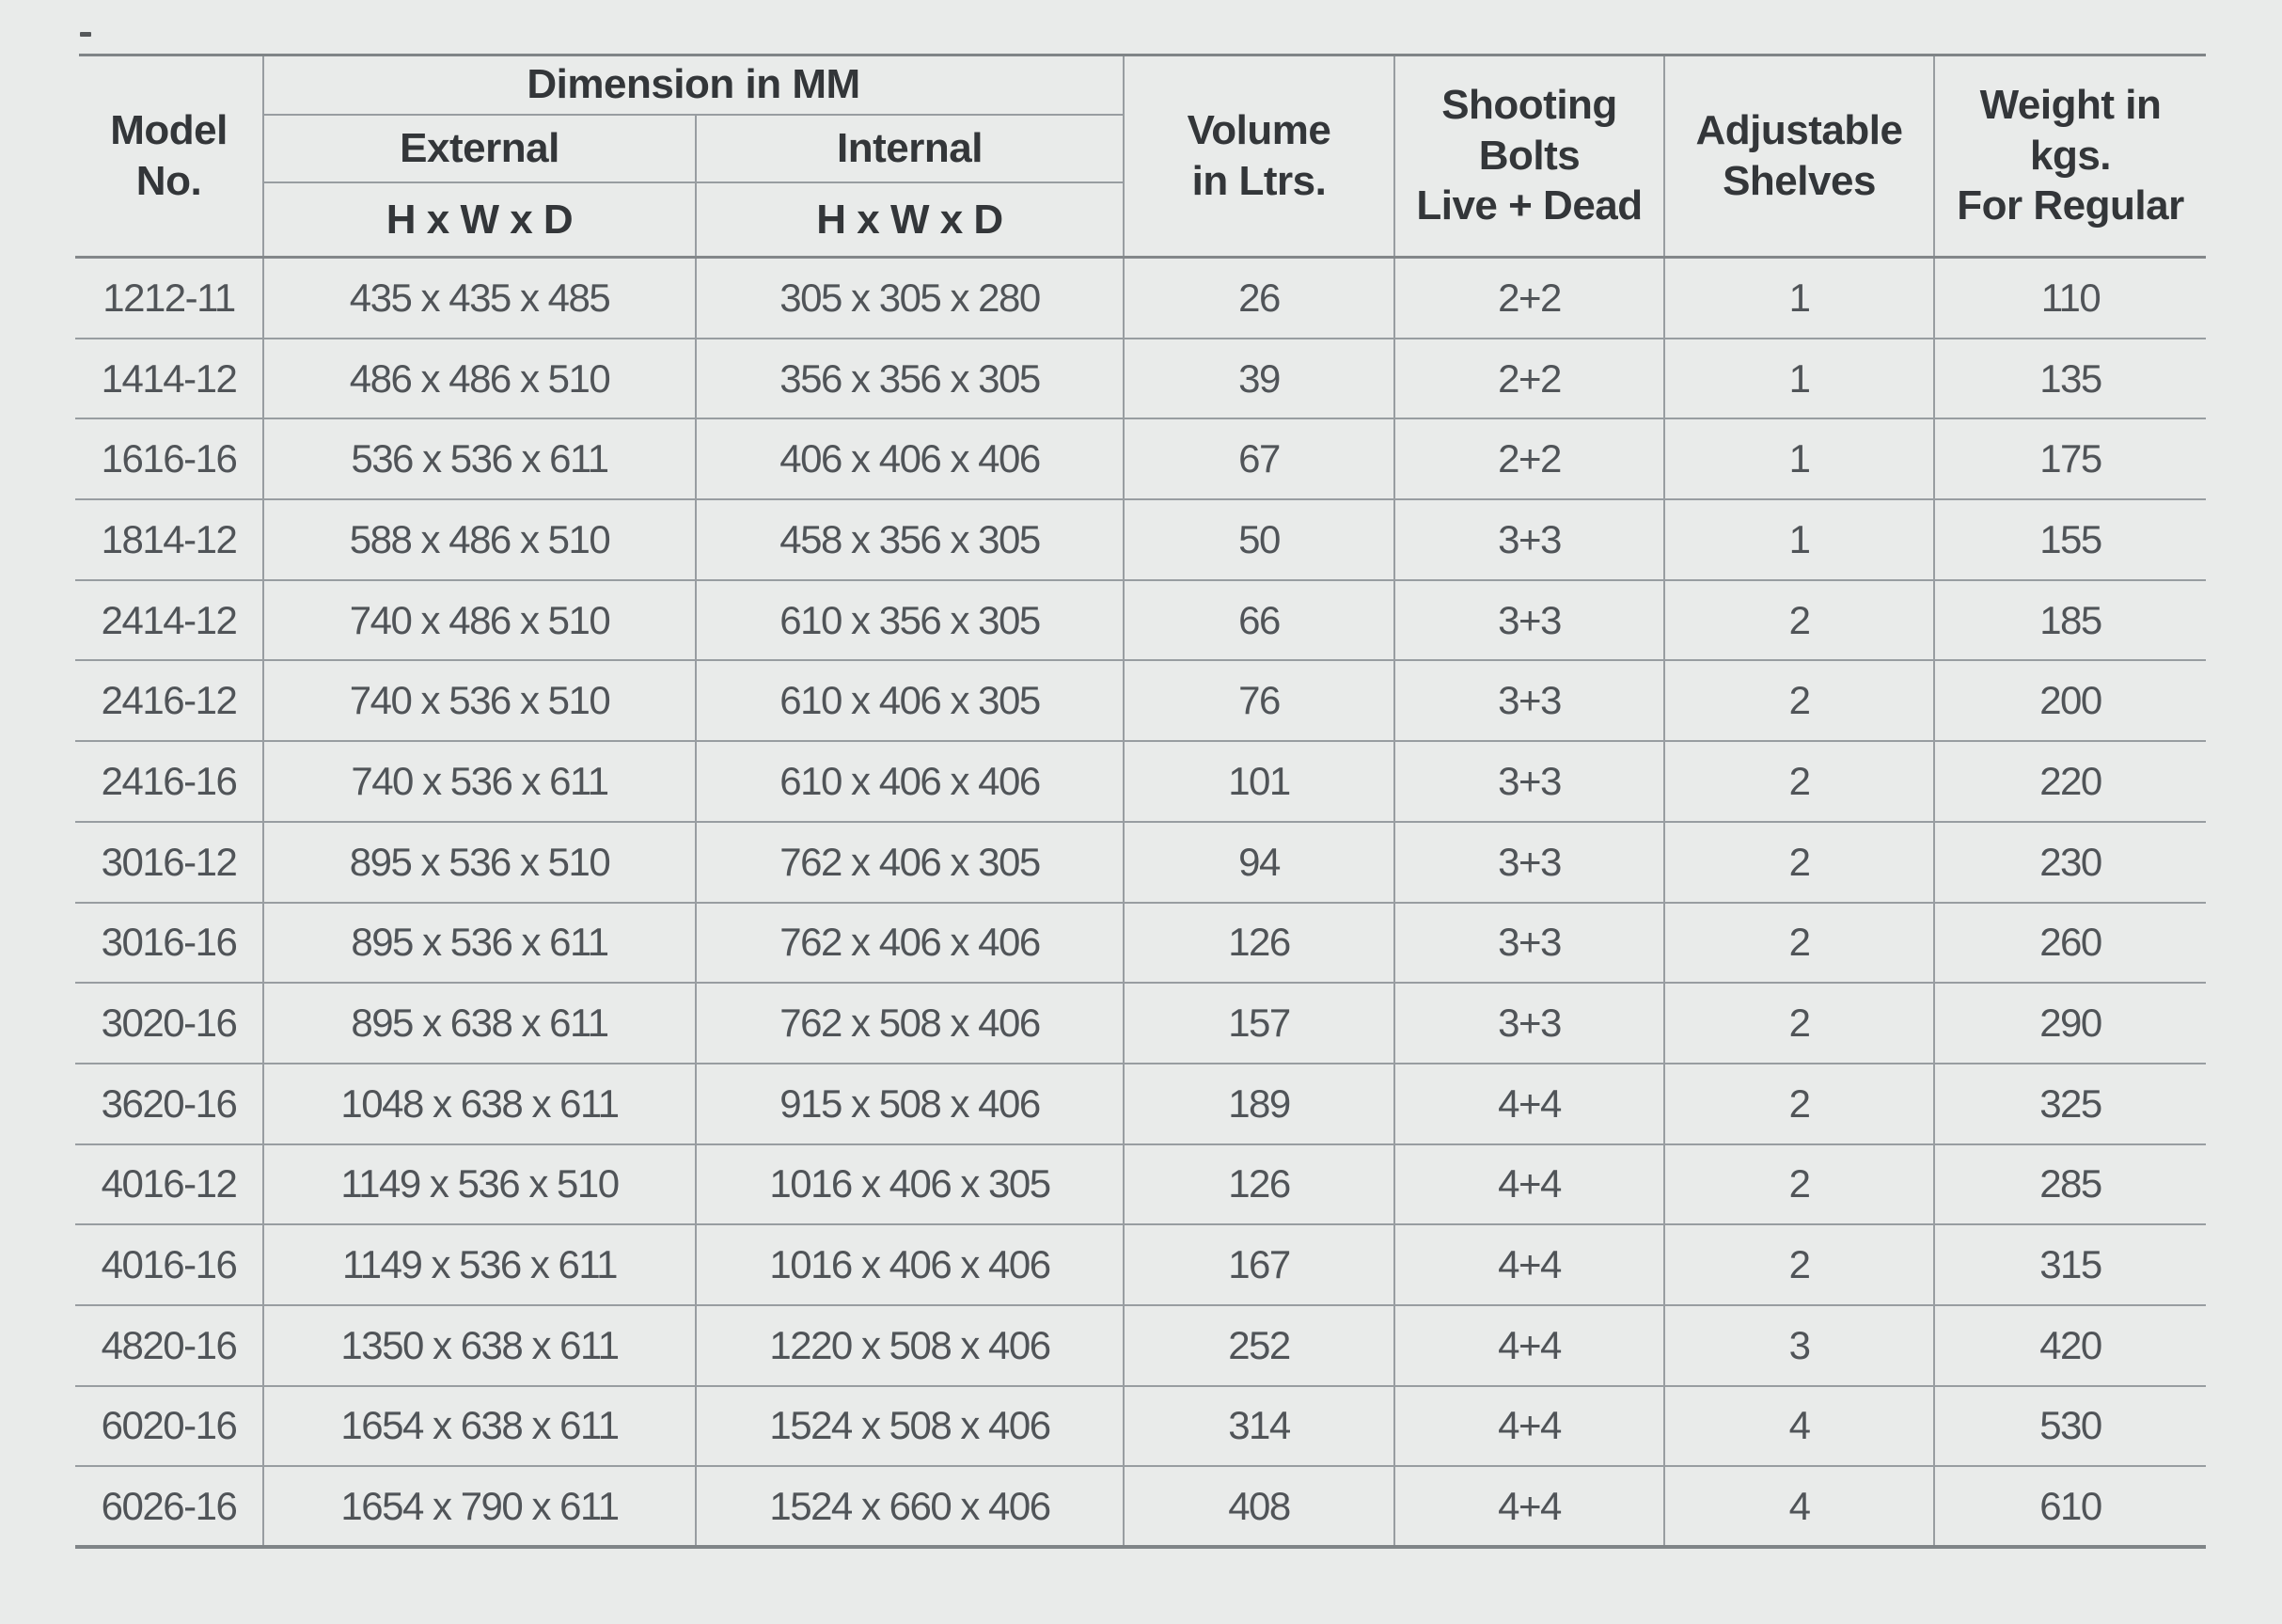 This screenshot has width=2282, height=1624. I want to click on table-bottom-border, so click(1140, 1547).